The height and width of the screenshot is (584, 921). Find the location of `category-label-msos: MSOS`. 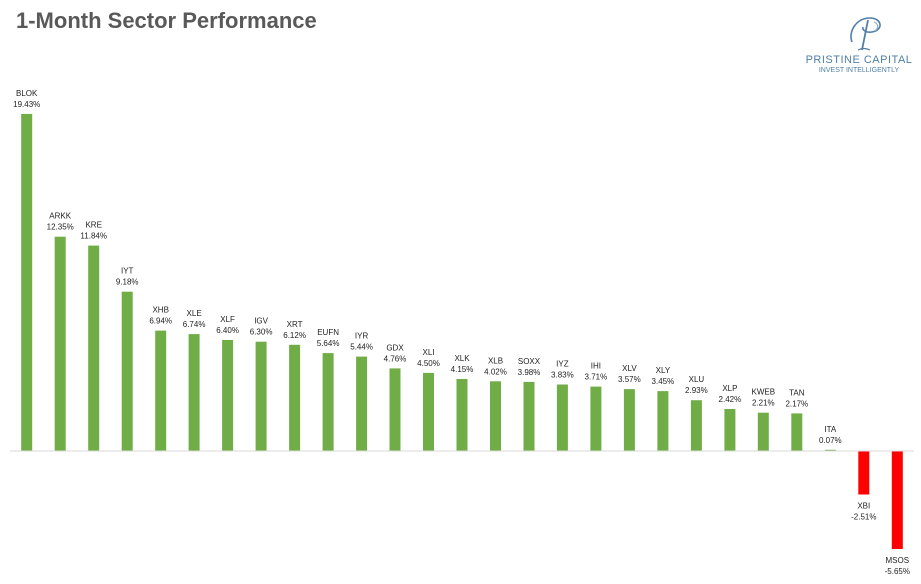

category-label-msos: MSOS is located at coordinates (898, 560).